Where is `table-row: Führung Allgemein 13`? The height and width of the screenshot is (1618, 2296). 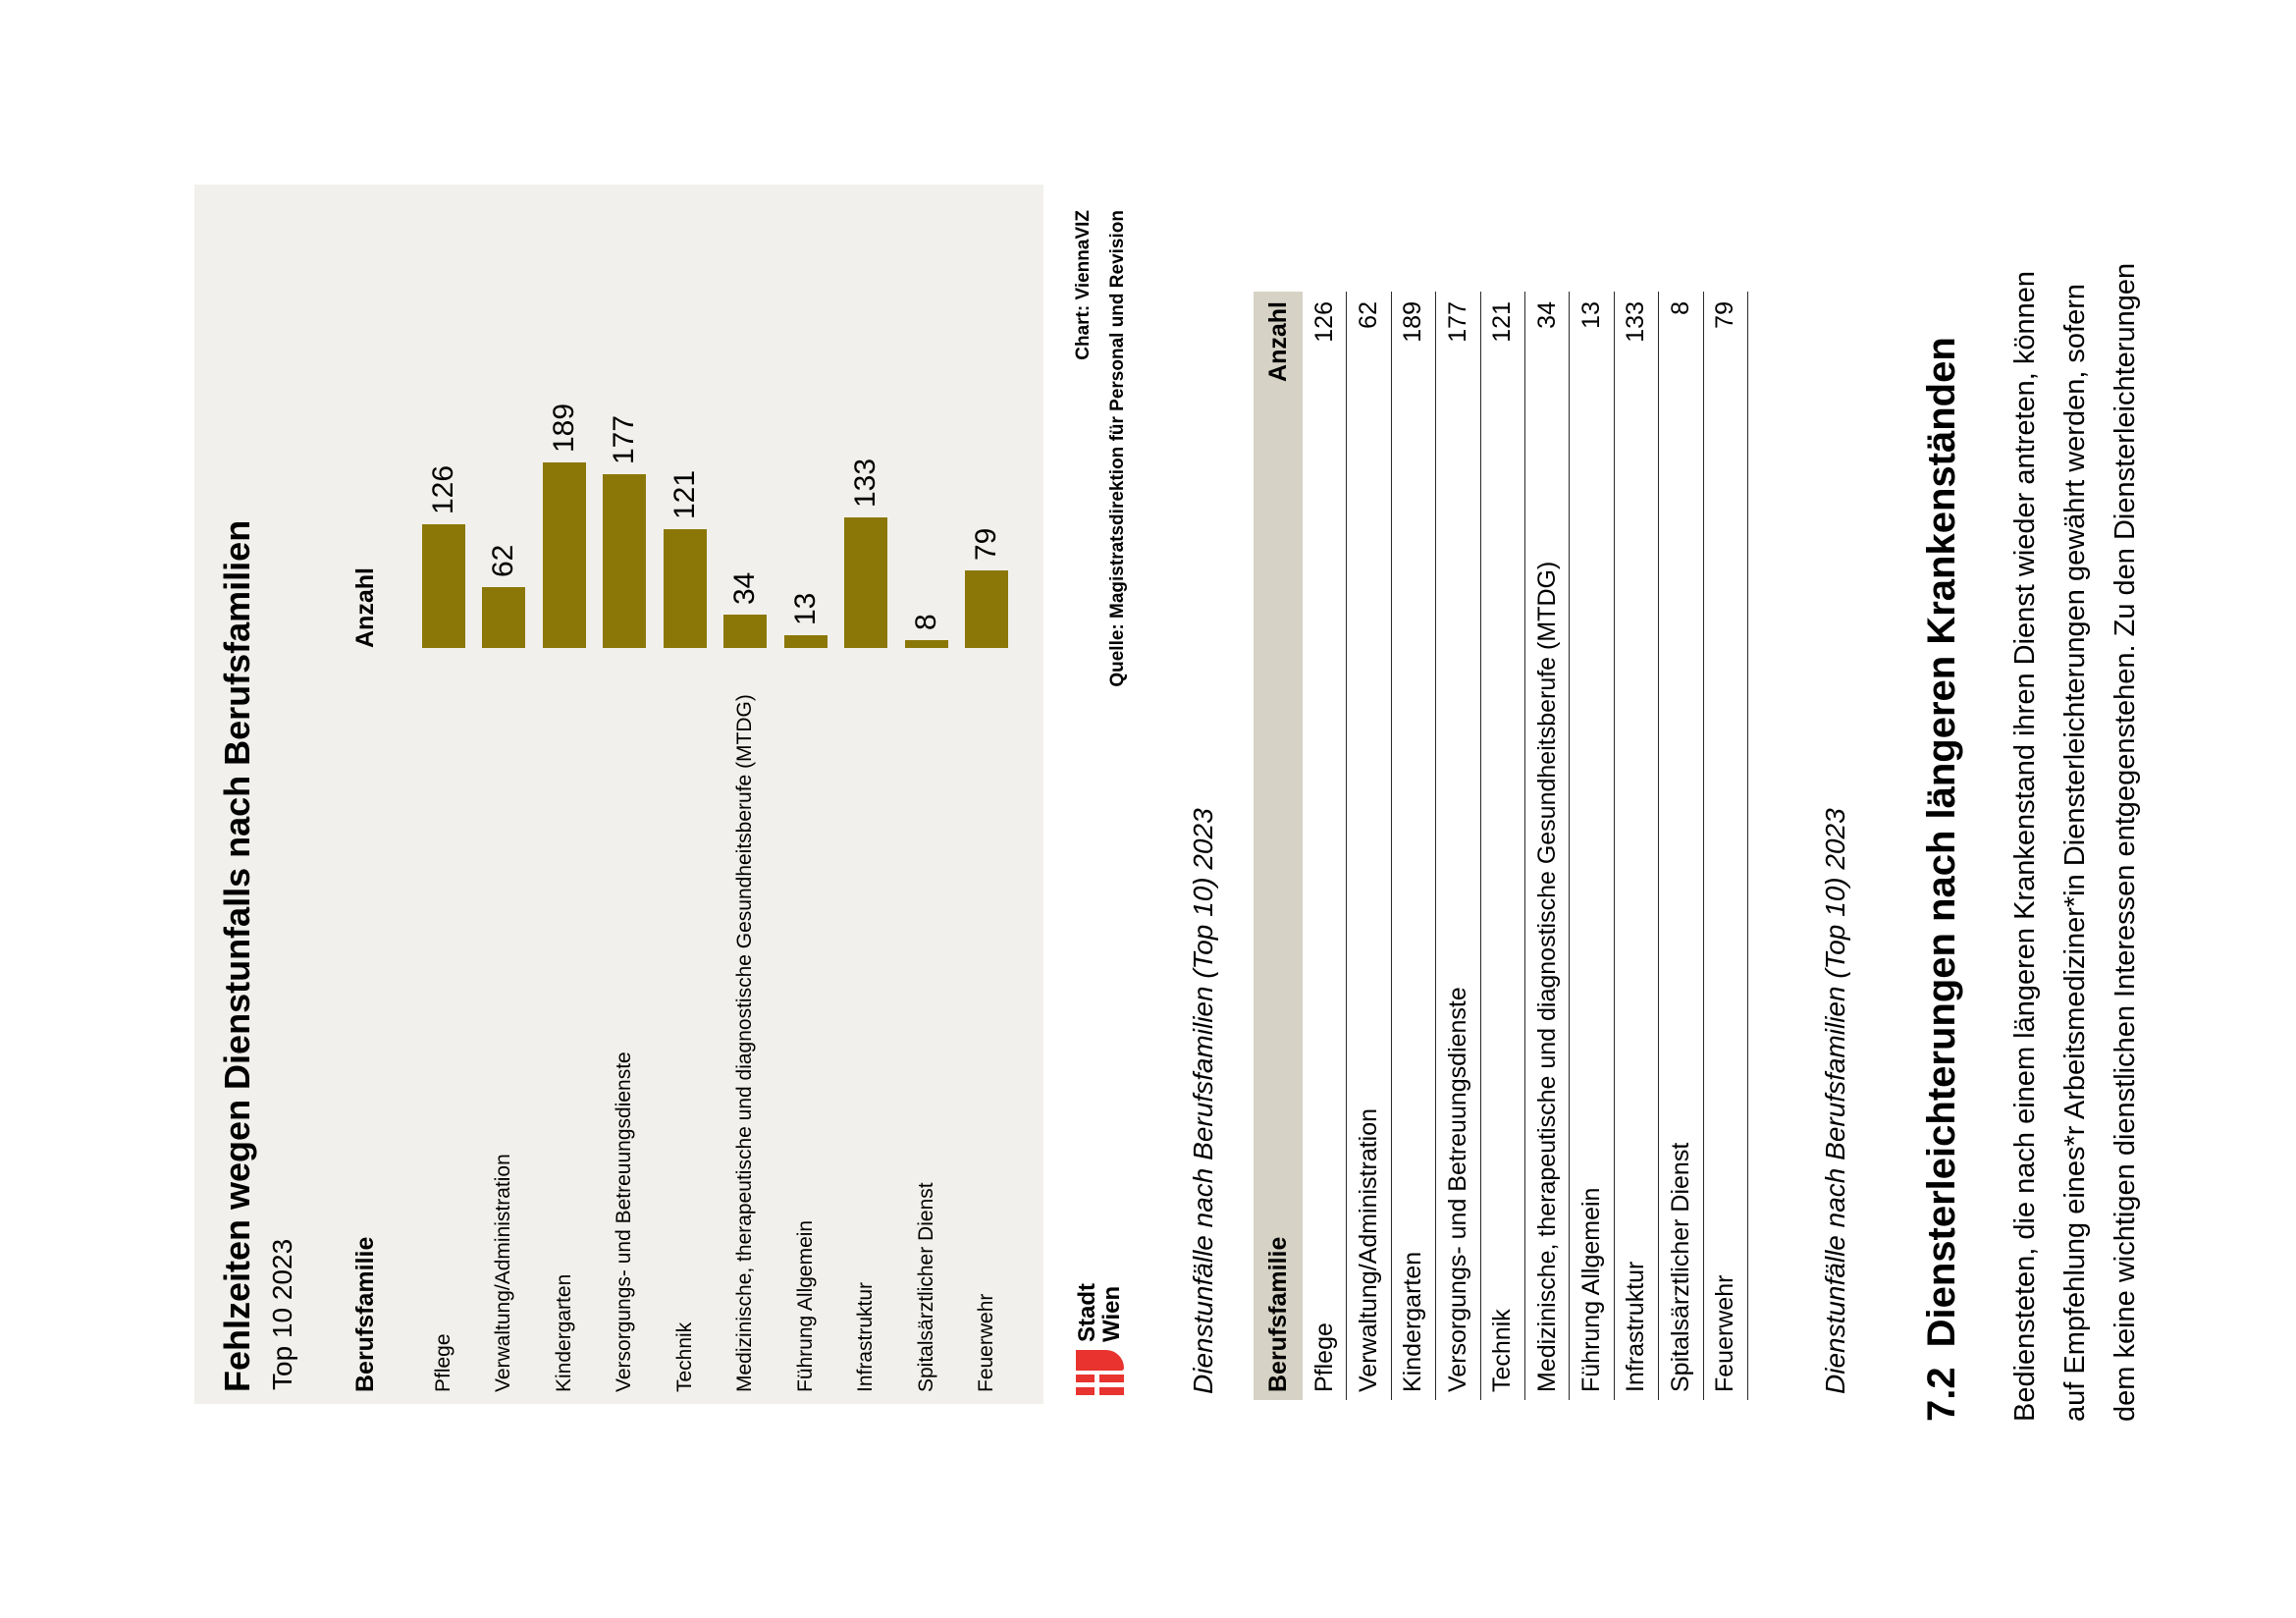
table-row: Führung Allgemein 13 is located at coordinates (1593, 846).